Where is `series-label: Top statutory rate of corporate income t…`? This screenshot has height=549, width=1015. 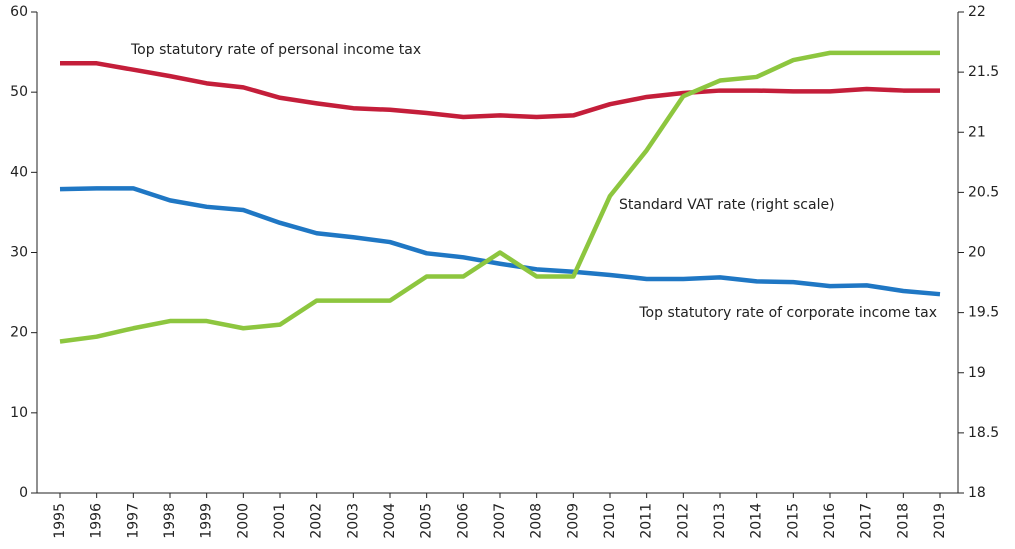 series-label: Top statutory rate of corporate income t… is located at coordinates (787, 313).